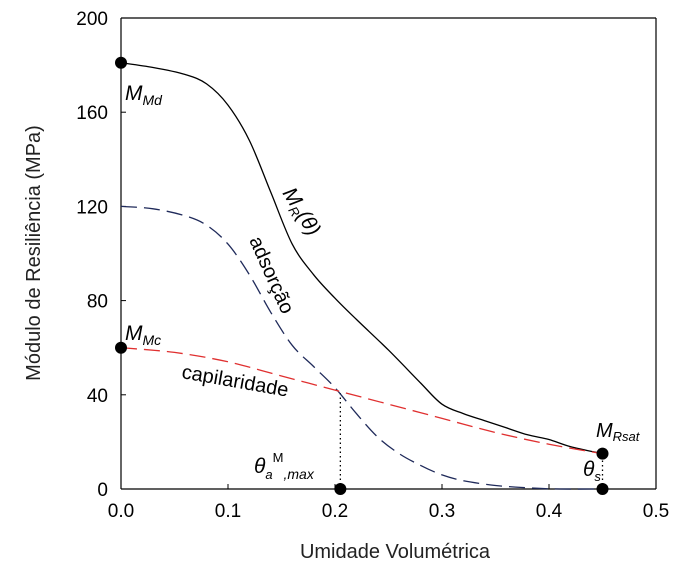 The height and width of the screenshot is (571, 683). I want to click on y-tick-label: 160, so click(92, 113).